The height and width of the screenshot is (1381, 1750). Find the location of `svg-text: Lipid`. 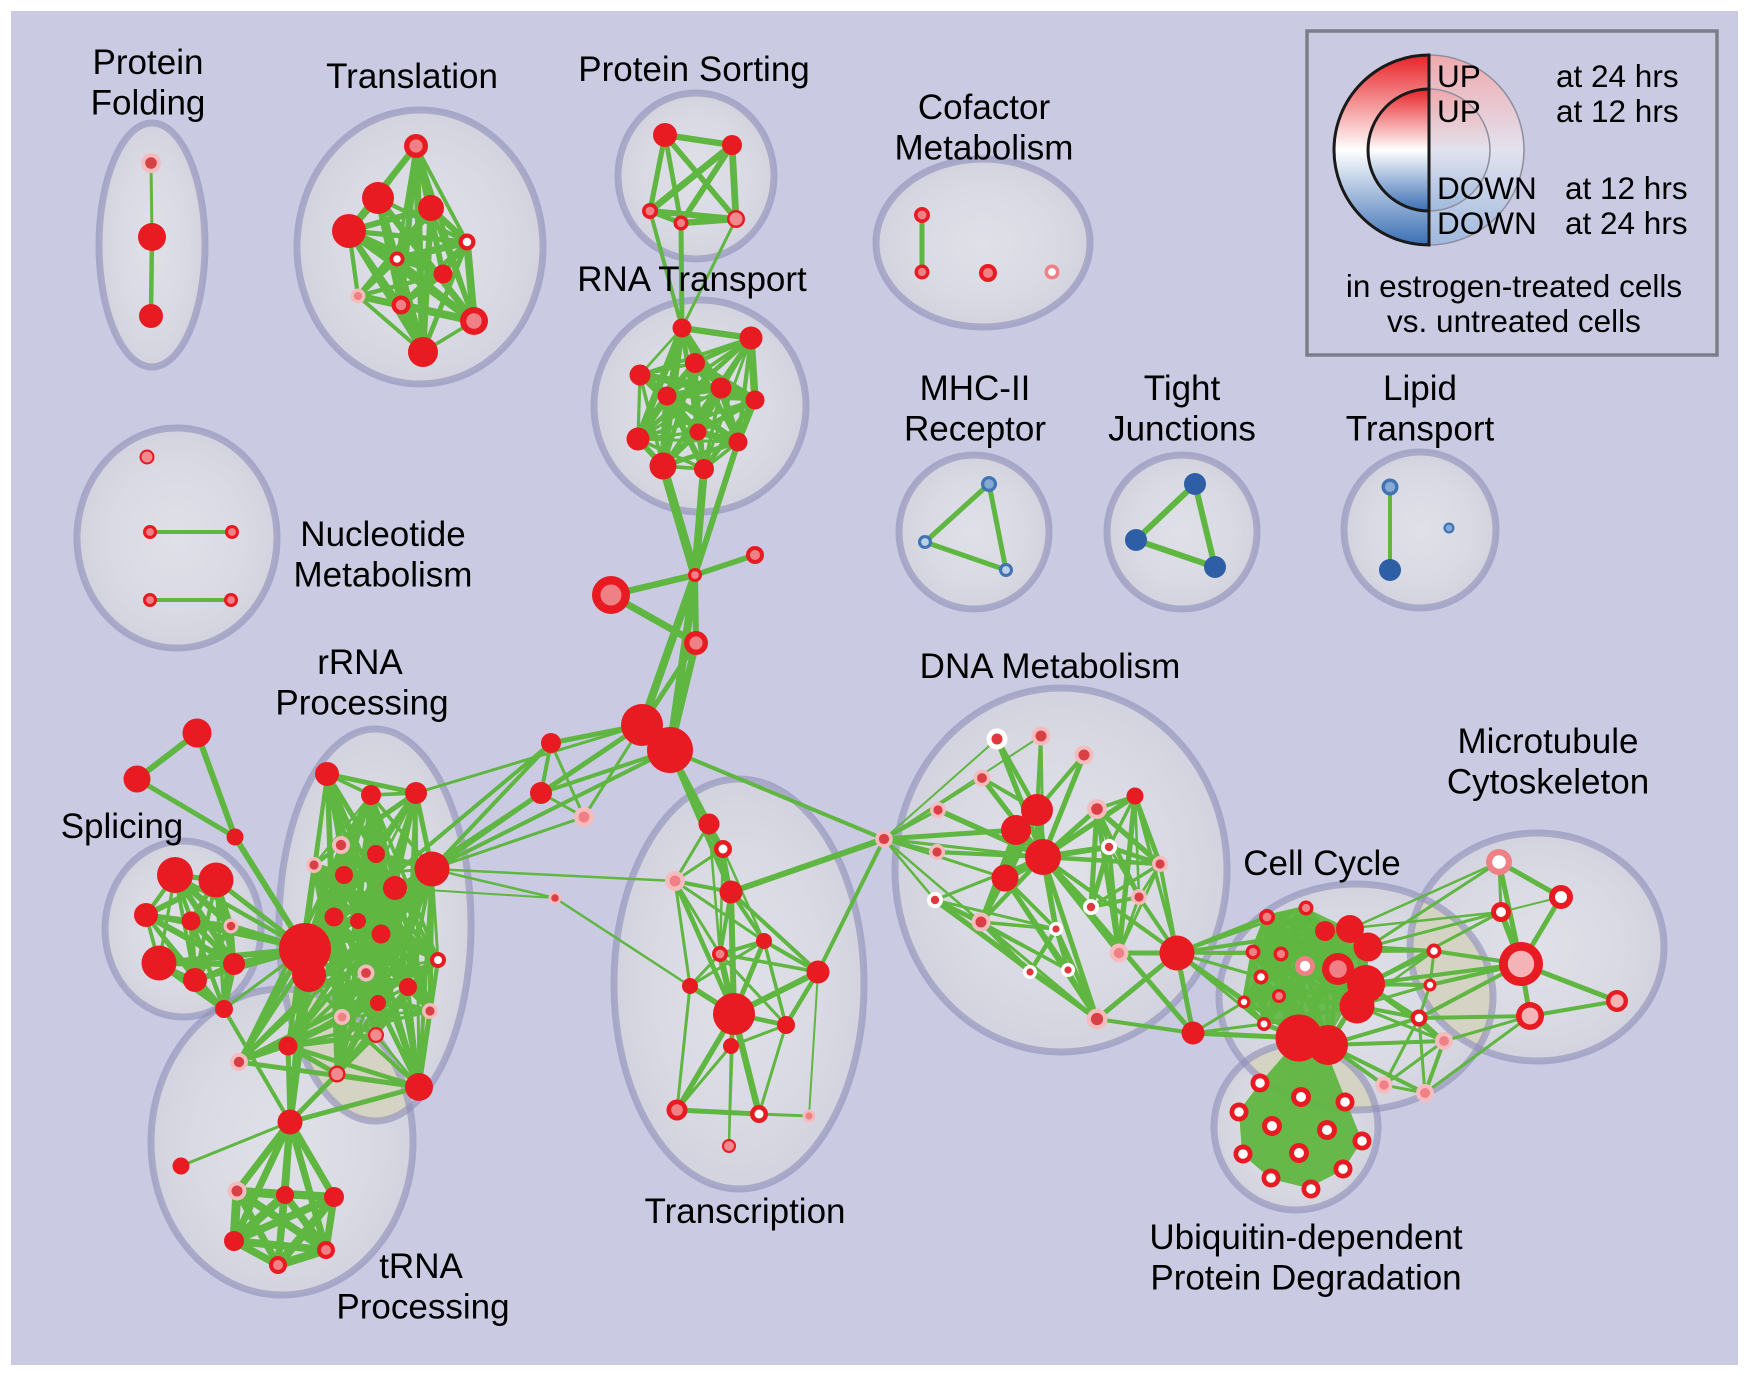

svg-text: Lipid is located at coordinates (1420, 388).